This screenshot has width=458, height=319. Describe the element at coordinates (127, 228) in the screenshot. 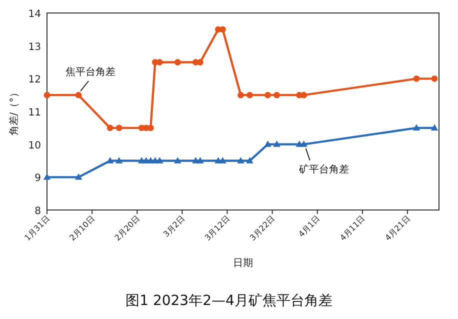

I see `x-tick-label: 2月20日` at that location.